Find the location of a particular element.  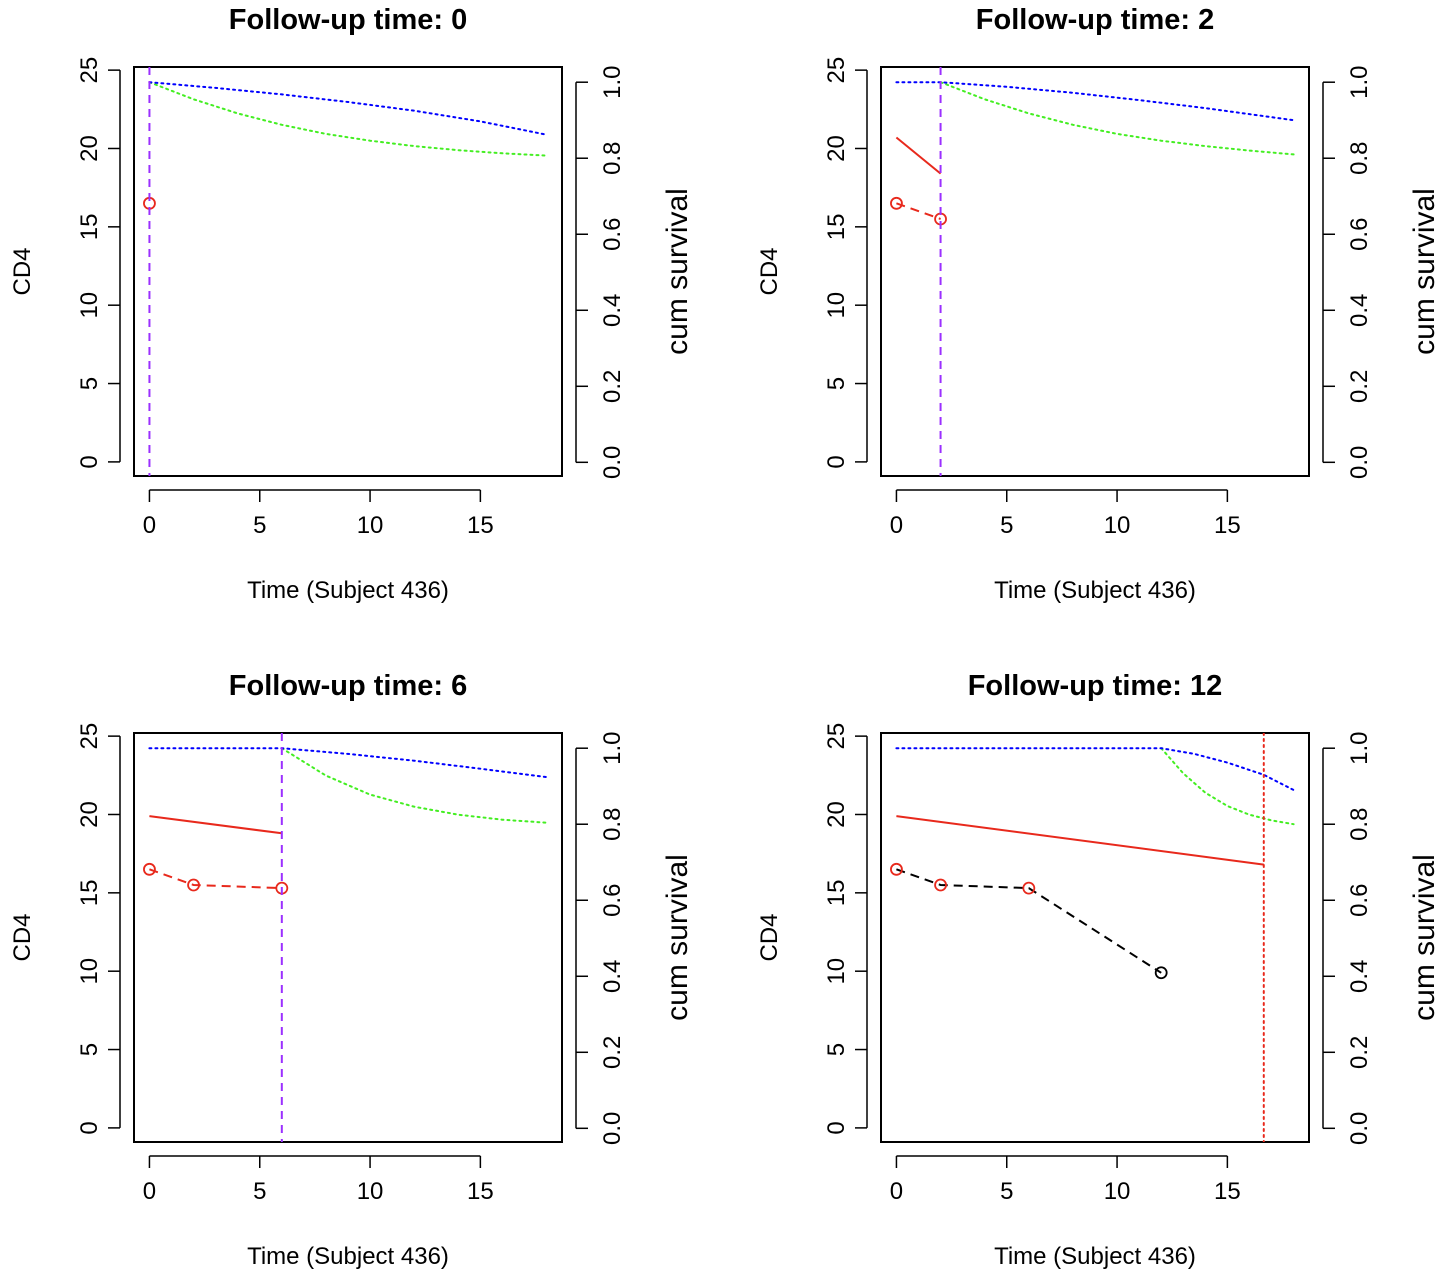

panel-title: Follow-up time: 6 is located at coordinates (348, 686).